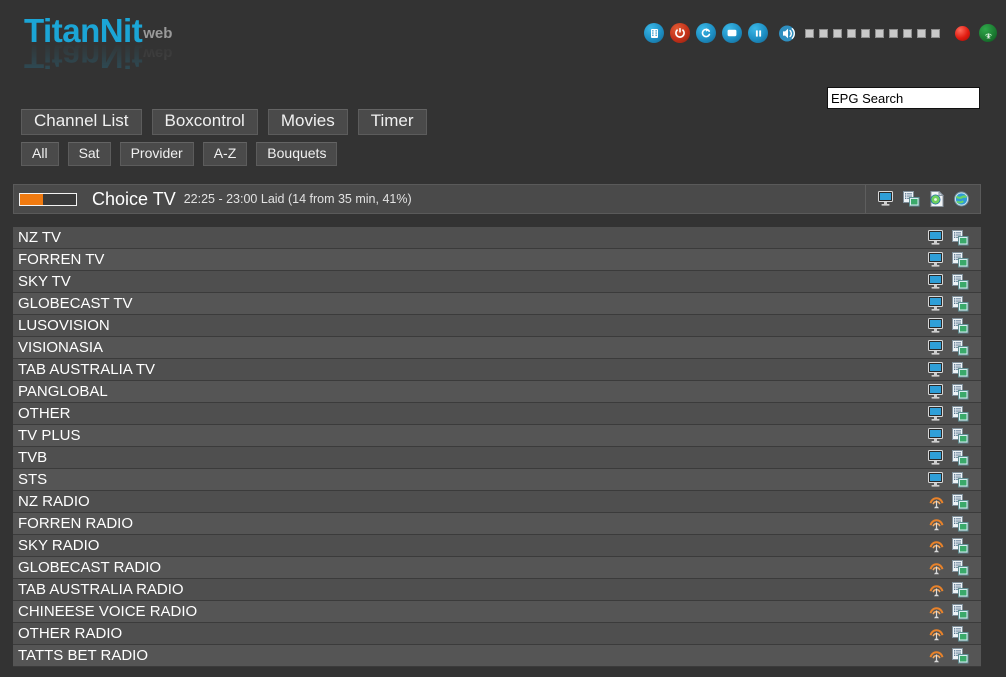 This screenshot has width=1006, height=677. What do you see at coordinates (758, 33) in the screenshot?
I see `pause-icon` at bounding box center [758, 33].